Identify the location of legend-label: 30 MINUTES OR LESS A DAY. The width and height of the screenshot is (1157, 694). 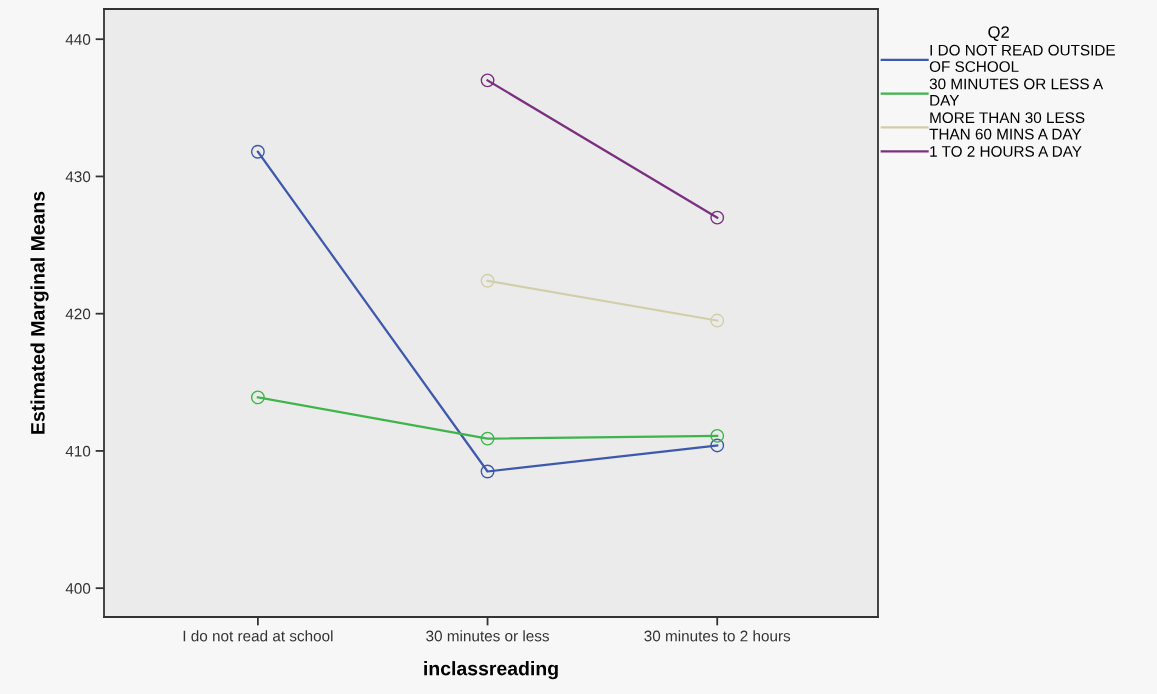
(1016, 92).